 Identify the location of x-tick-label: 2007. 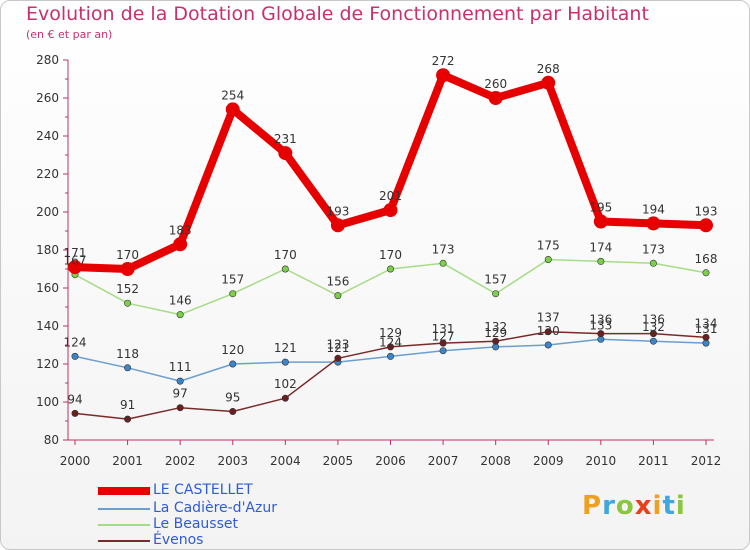
(443, 461).